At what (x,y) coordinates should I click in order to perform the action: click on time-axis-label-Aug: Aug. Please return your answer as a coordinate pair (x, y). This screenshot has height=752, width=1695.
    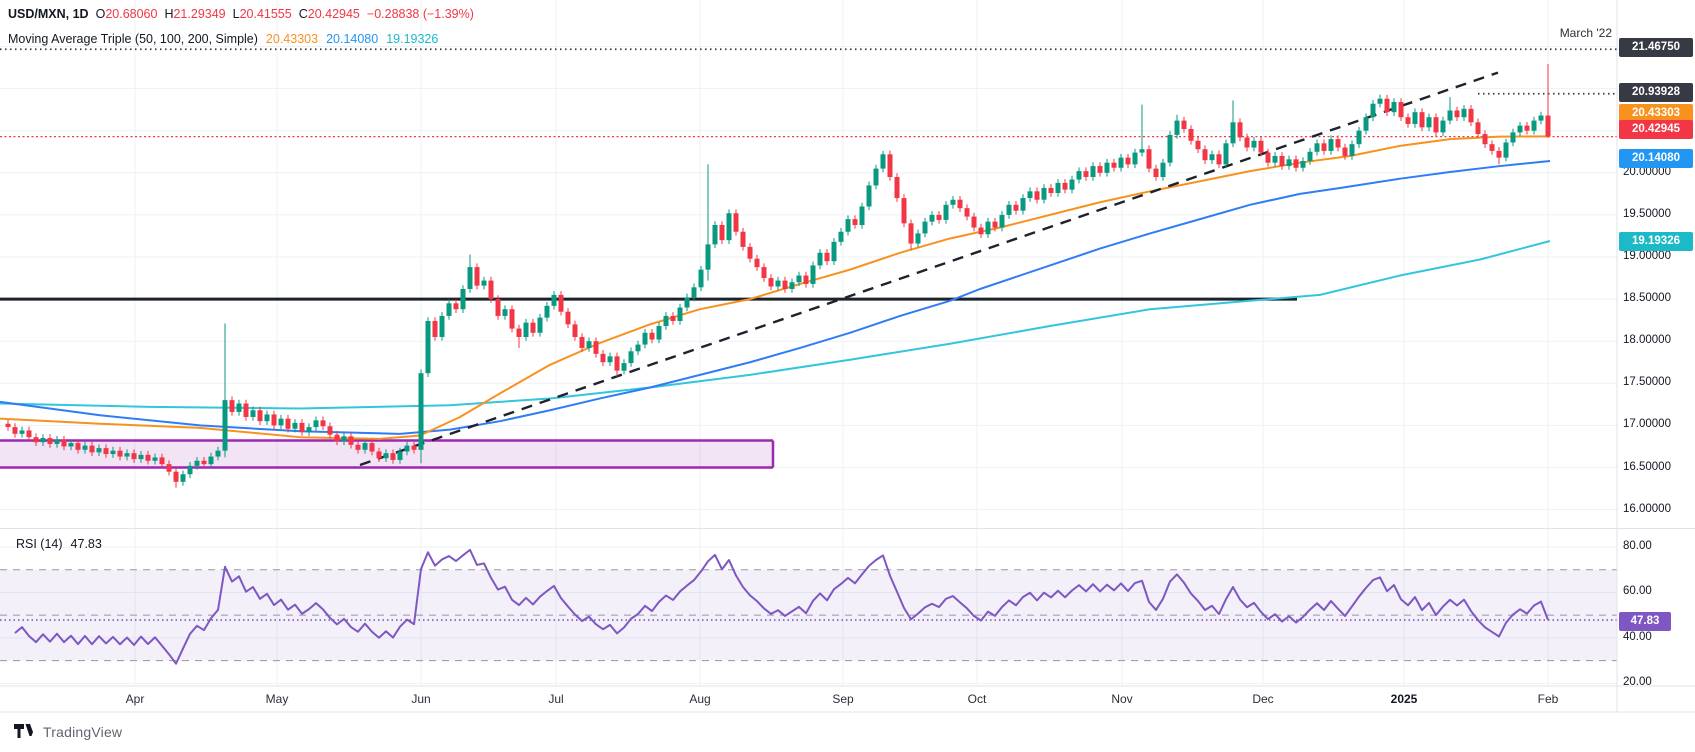
    Looking at the image, I should click on (700, 699).